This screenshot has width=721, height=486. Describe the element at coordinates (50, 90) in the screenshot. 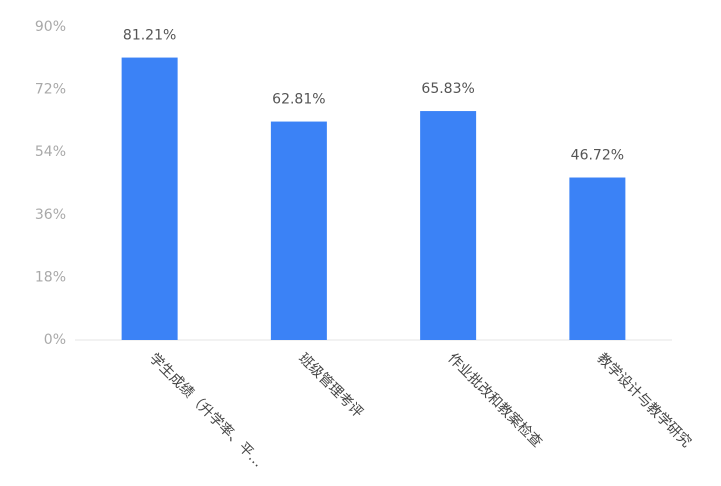

I see `y-tick-label: 72%` at that location.